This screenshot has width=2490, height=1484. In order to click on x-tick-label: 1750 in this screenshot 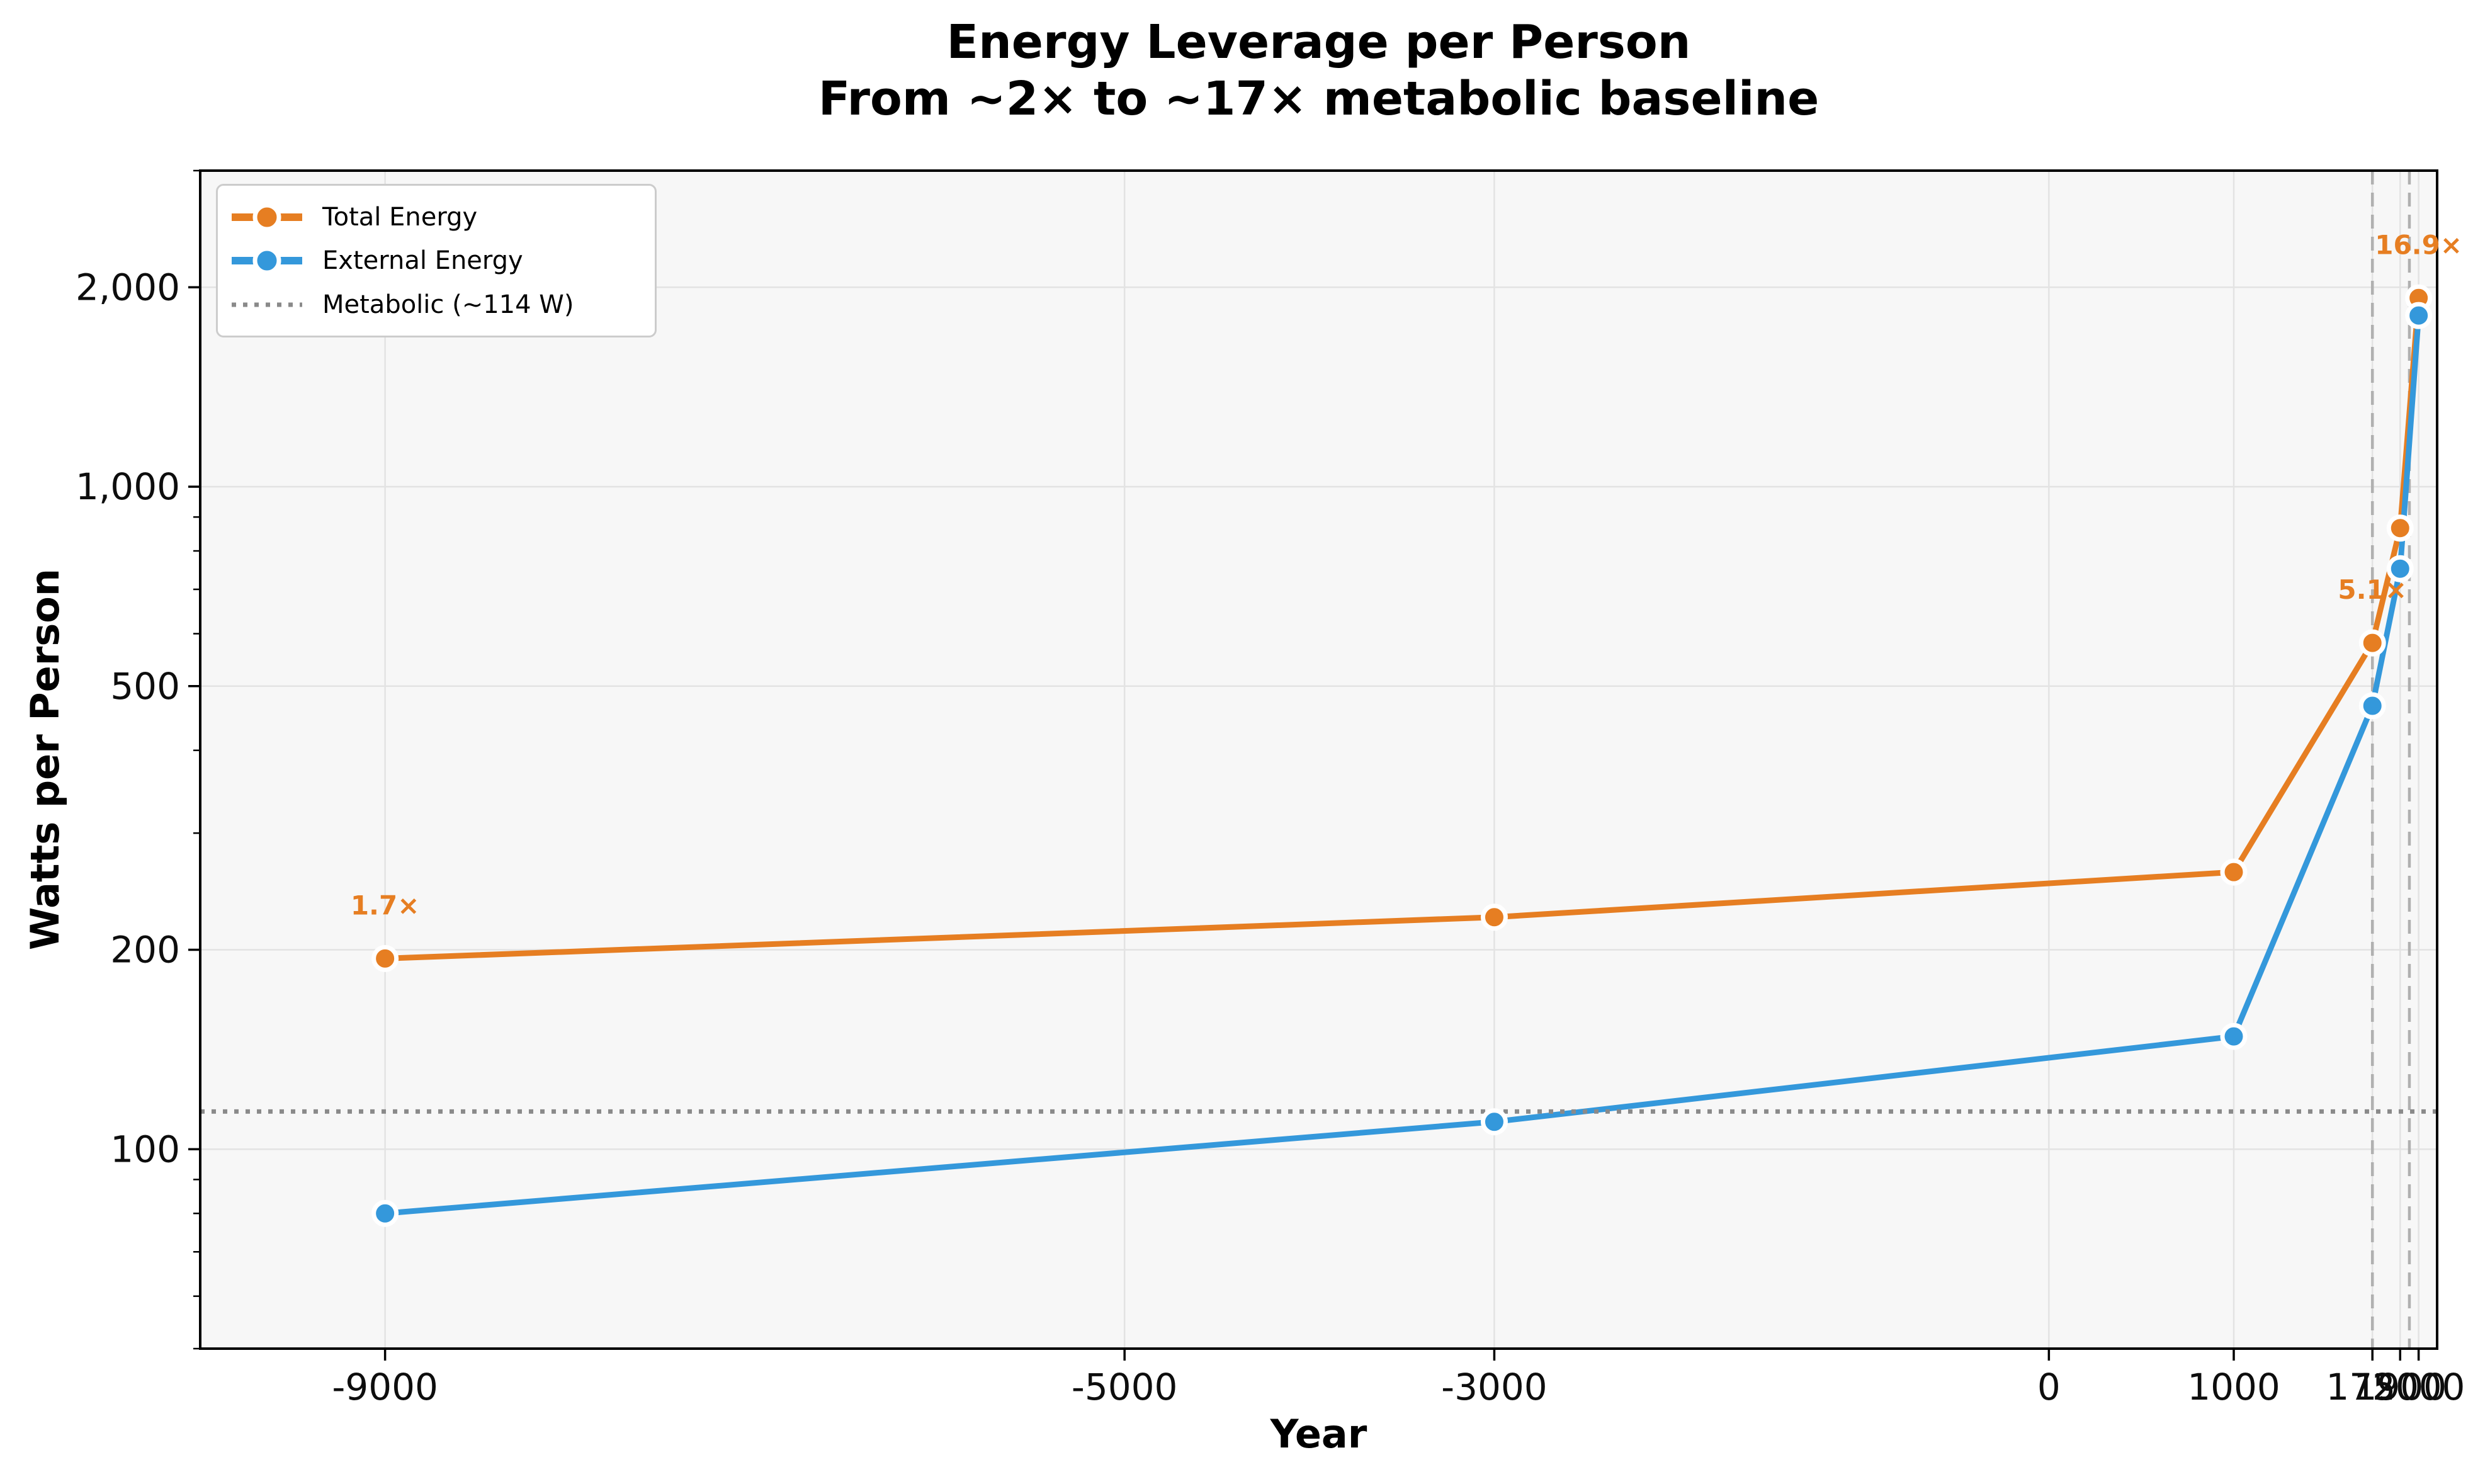, I will do `click(2372, 1387)`.